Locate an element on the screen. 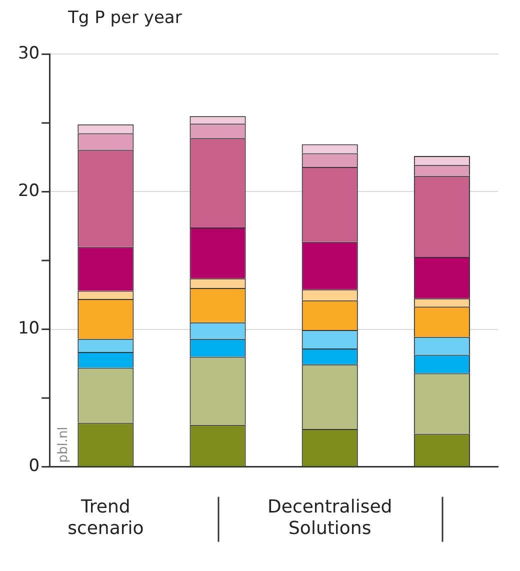  x-tick-label: Trend scenario is located at coordinates (106, 517).